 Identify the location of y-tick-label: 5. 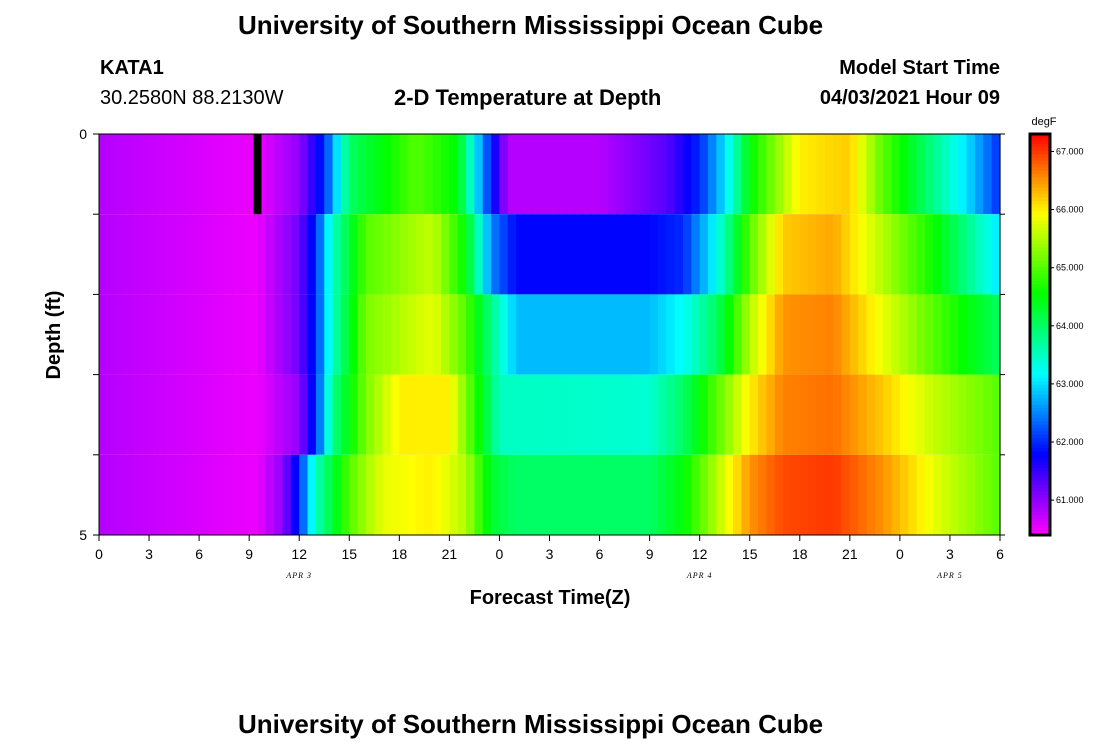
(83, 535).